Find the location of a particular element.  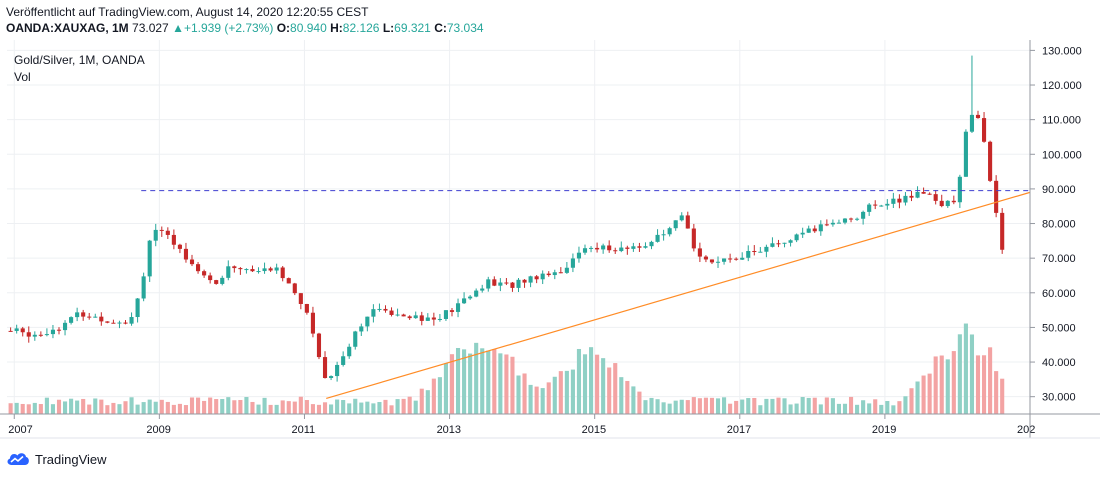

tradingview-logo: TradingView is located at coordinates (56, 459).